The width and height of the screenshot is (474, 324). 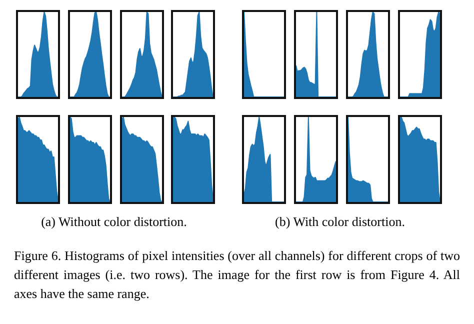 What do you see at coordinates (114, 222) in the screenshot?
I see `text: (a) Without color distortion.` at bounding box center [114, 222].